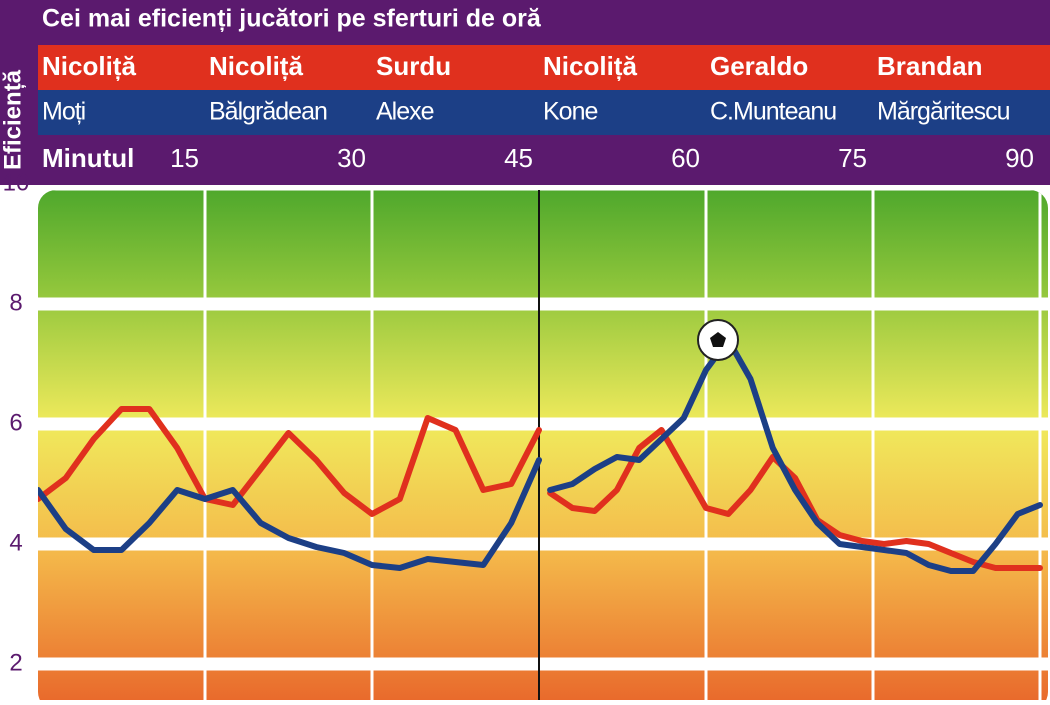 This screenshot has width=1050, height=705. I want to click on blue-player-name: C.Munteanu, so click(773, 112).